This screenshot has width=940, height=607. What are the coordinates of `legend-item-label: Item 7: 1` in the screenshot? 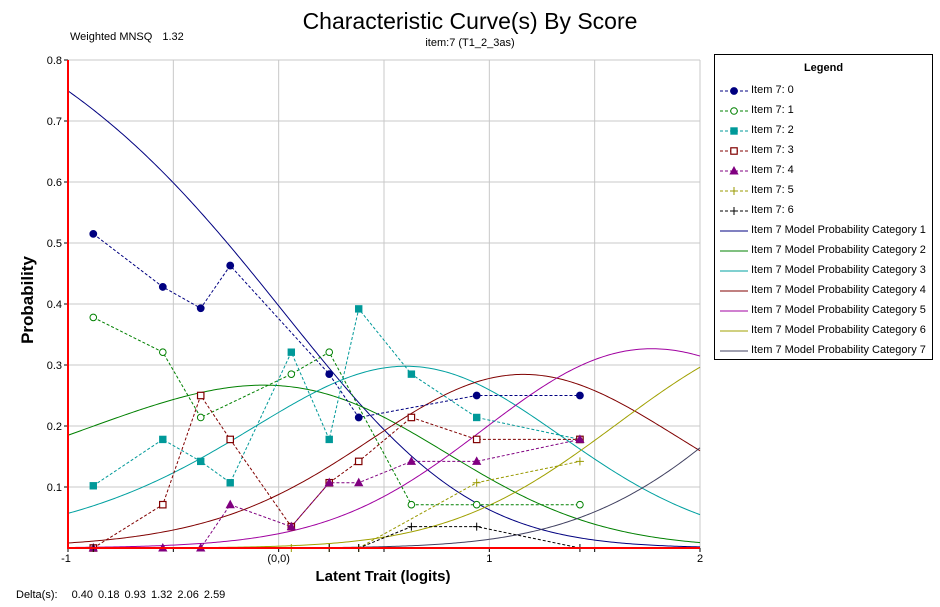 It's located at (772, 110).